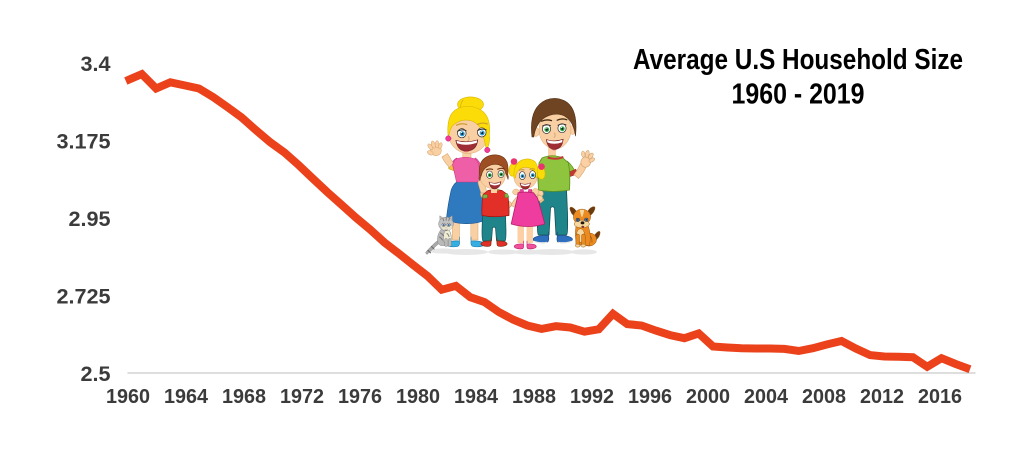 This screenshot has width=1024, height=457. Describe the element at coordinates (708, 396) in the screenshot. I see `svg-text: 2000` at that location.